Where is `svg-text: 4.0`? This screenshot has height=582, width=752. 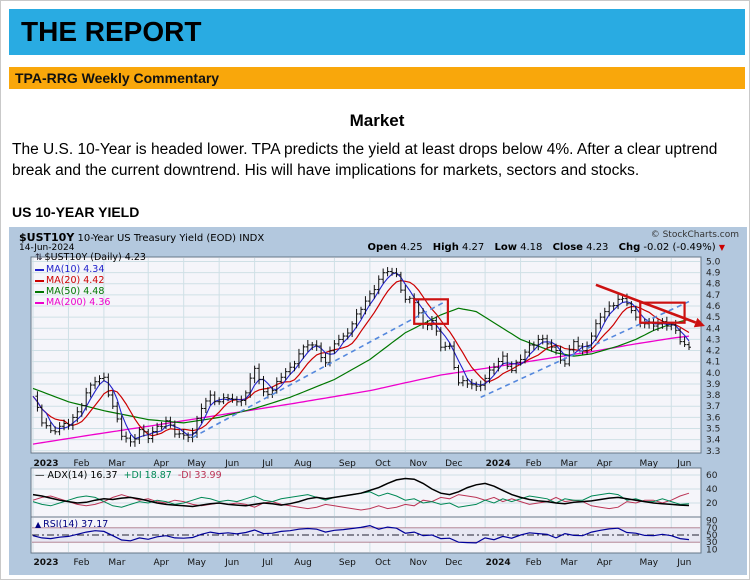
svg-text: 4.0 is located at coordinates (713, 374).